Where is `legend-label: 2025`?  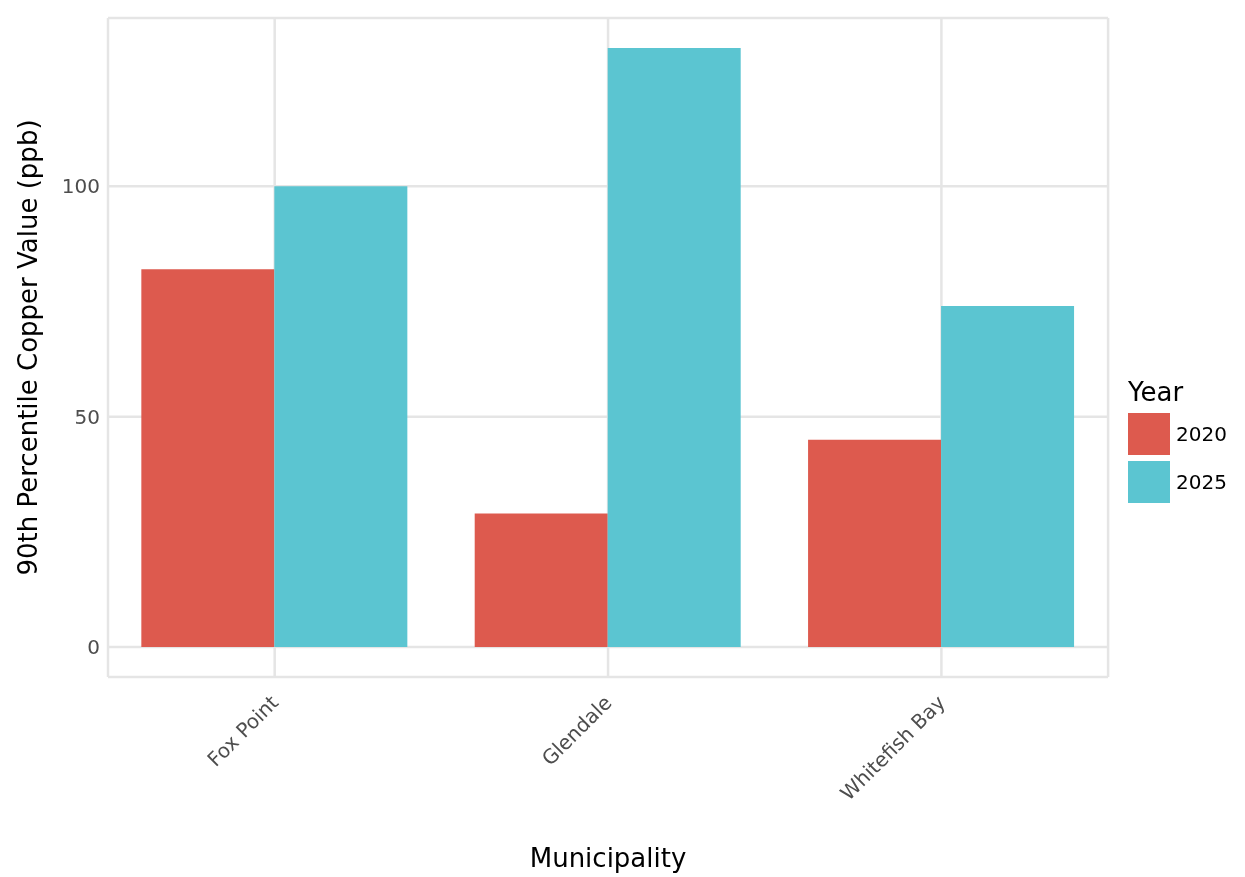
legend-label: 2025 is located at coordinates (1201, 481).